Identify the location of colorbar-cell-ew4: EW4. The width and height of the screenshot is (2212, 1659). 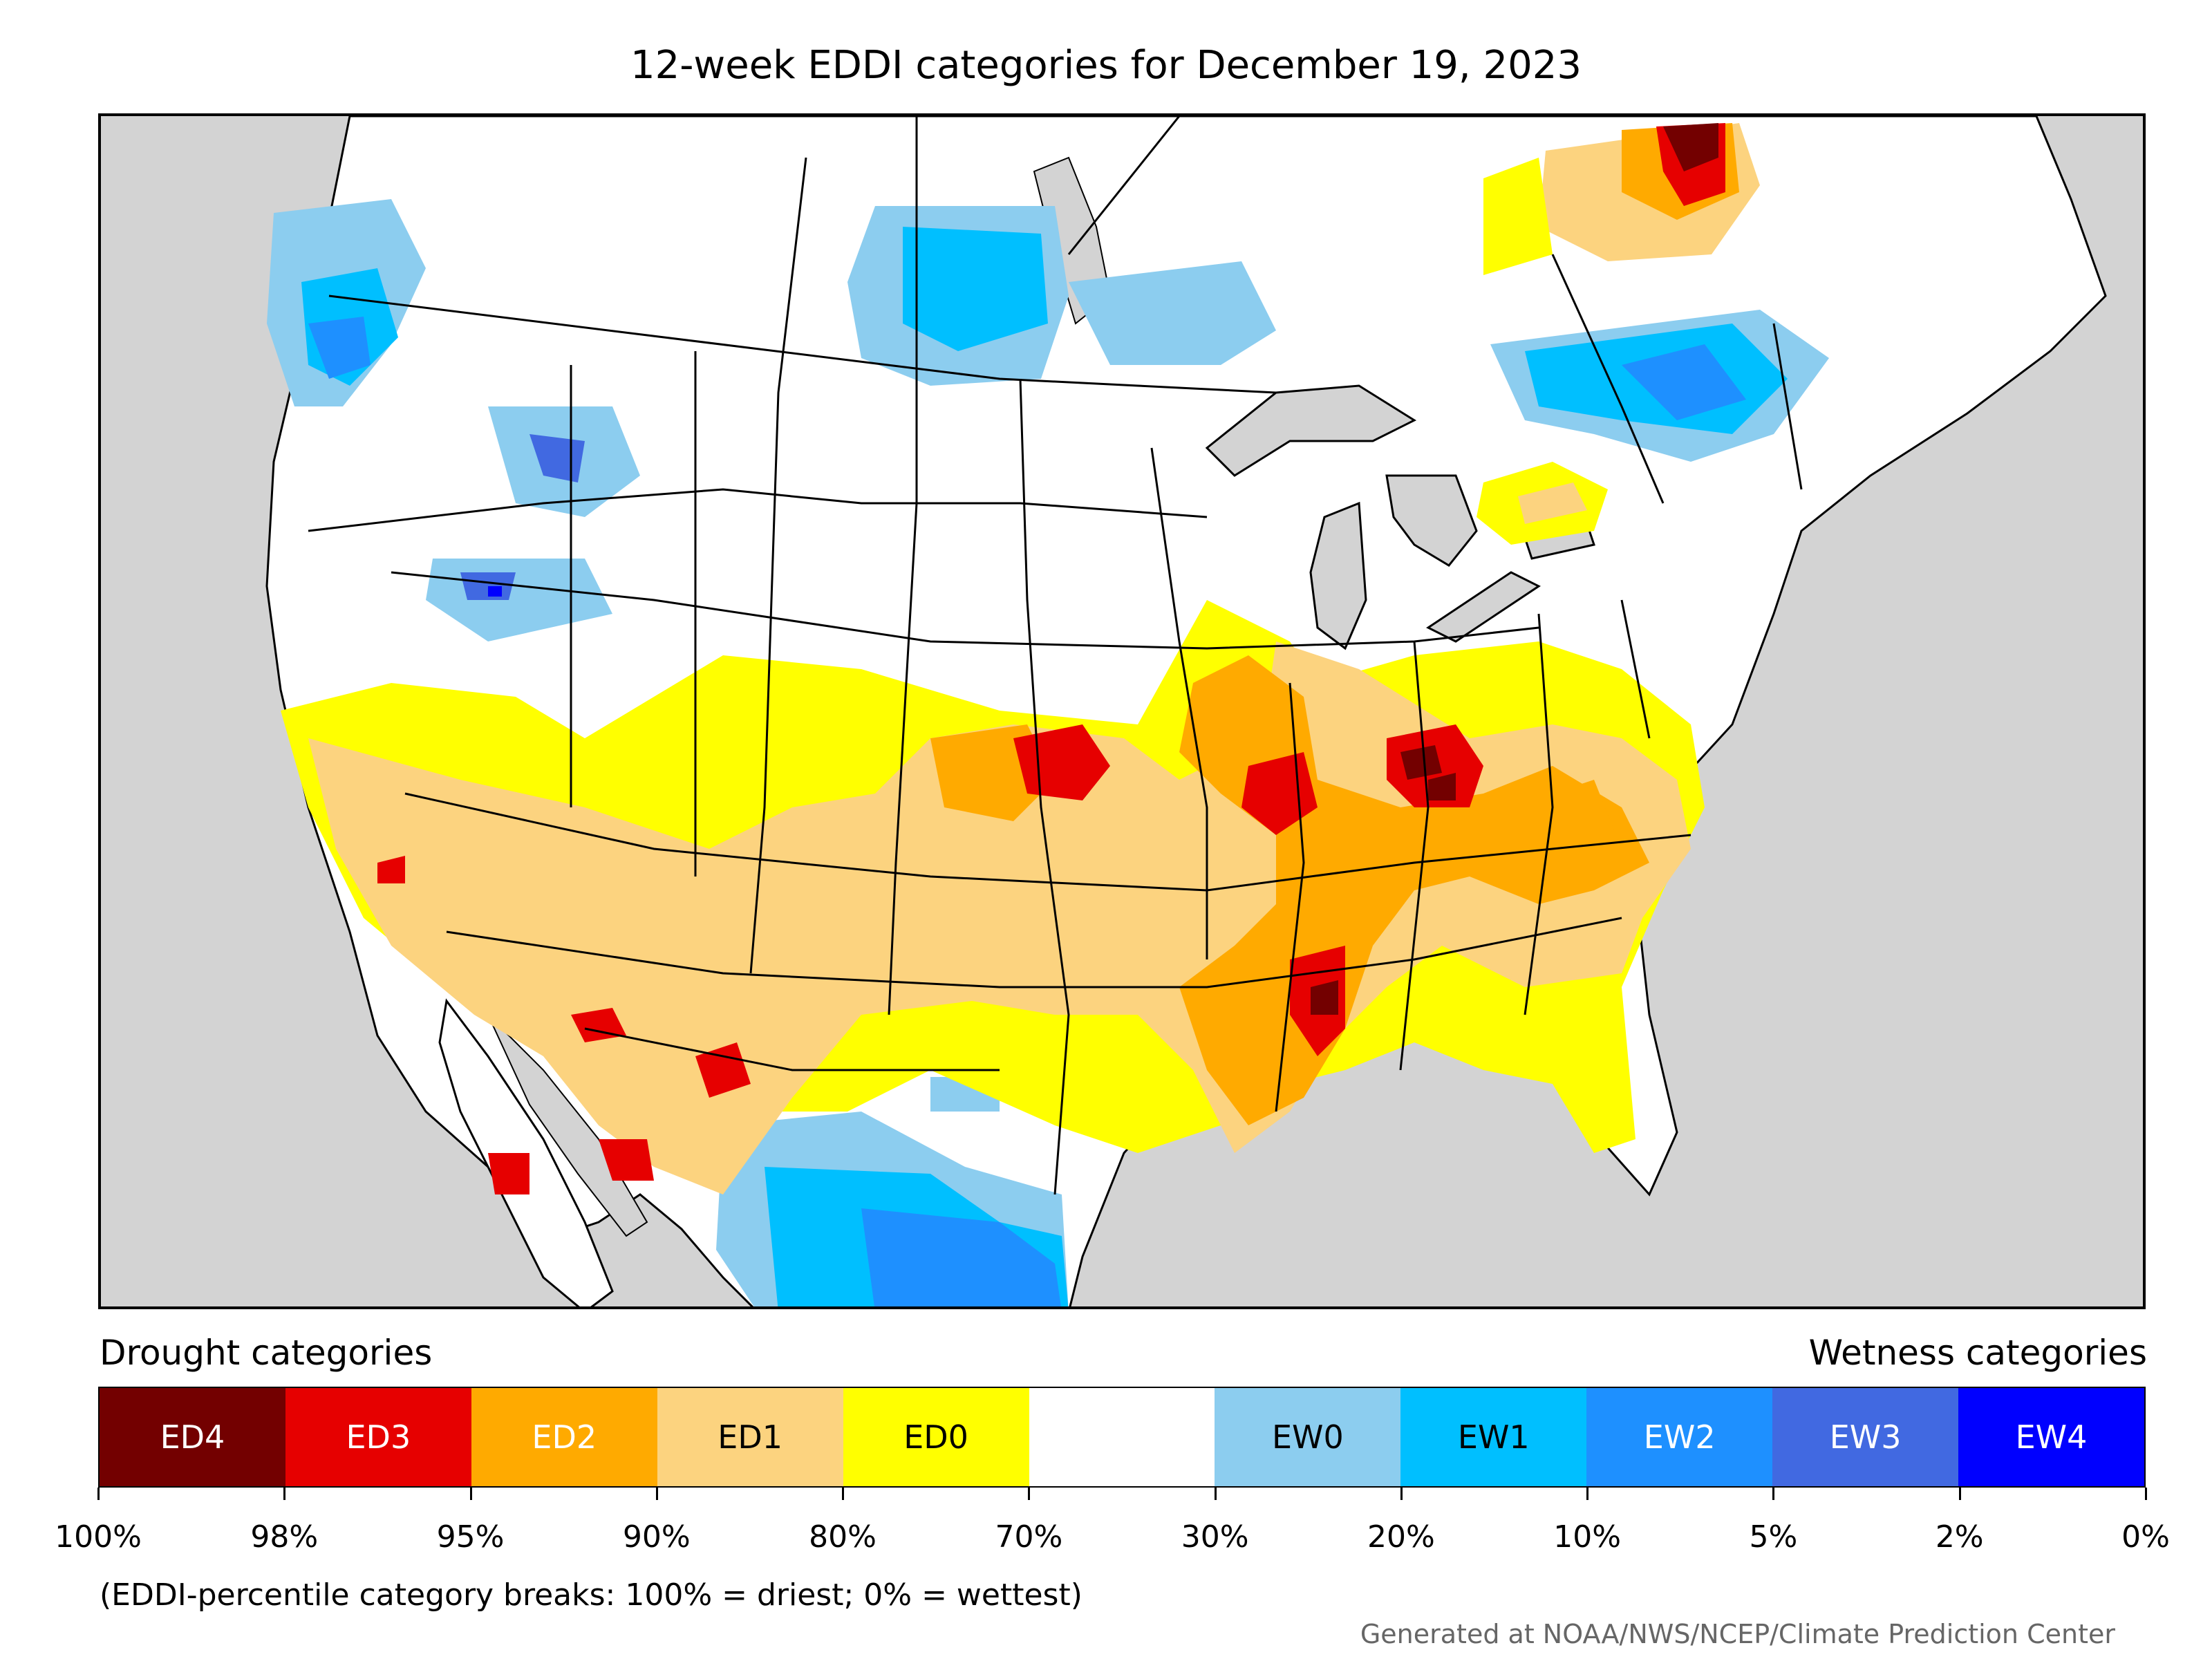
(2051, 1437).